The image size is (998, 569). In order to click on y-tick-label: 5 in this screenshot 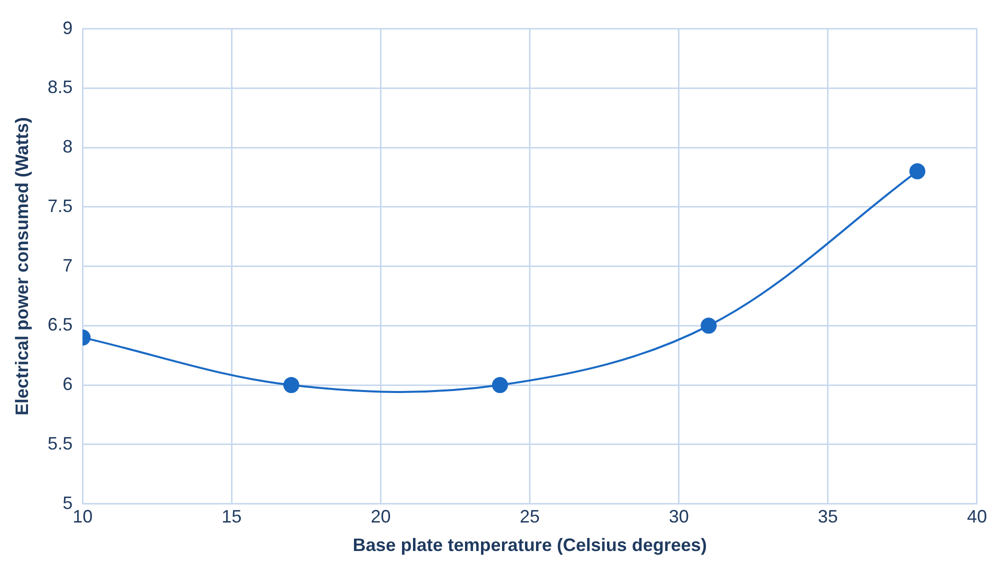, I will do `click(67, 502)`.